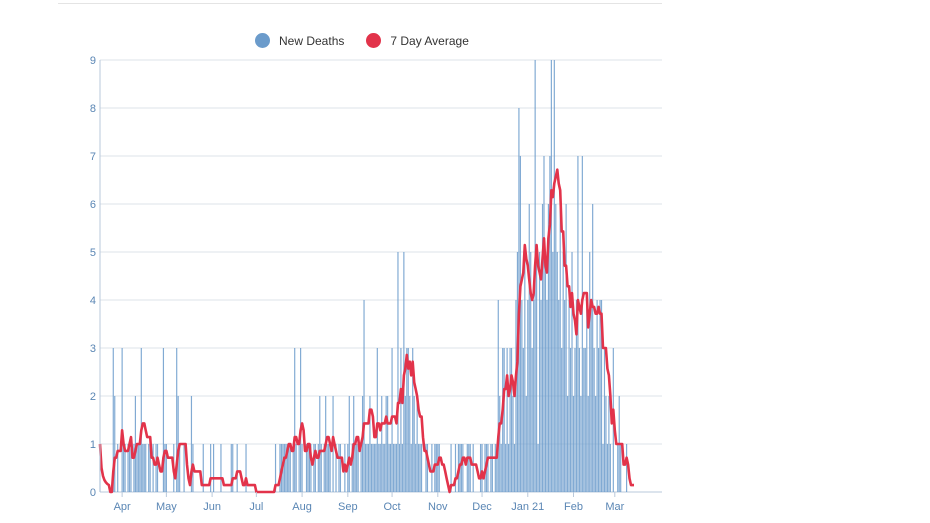  I want to click on y-tick-label: 6, so click(93, 205).